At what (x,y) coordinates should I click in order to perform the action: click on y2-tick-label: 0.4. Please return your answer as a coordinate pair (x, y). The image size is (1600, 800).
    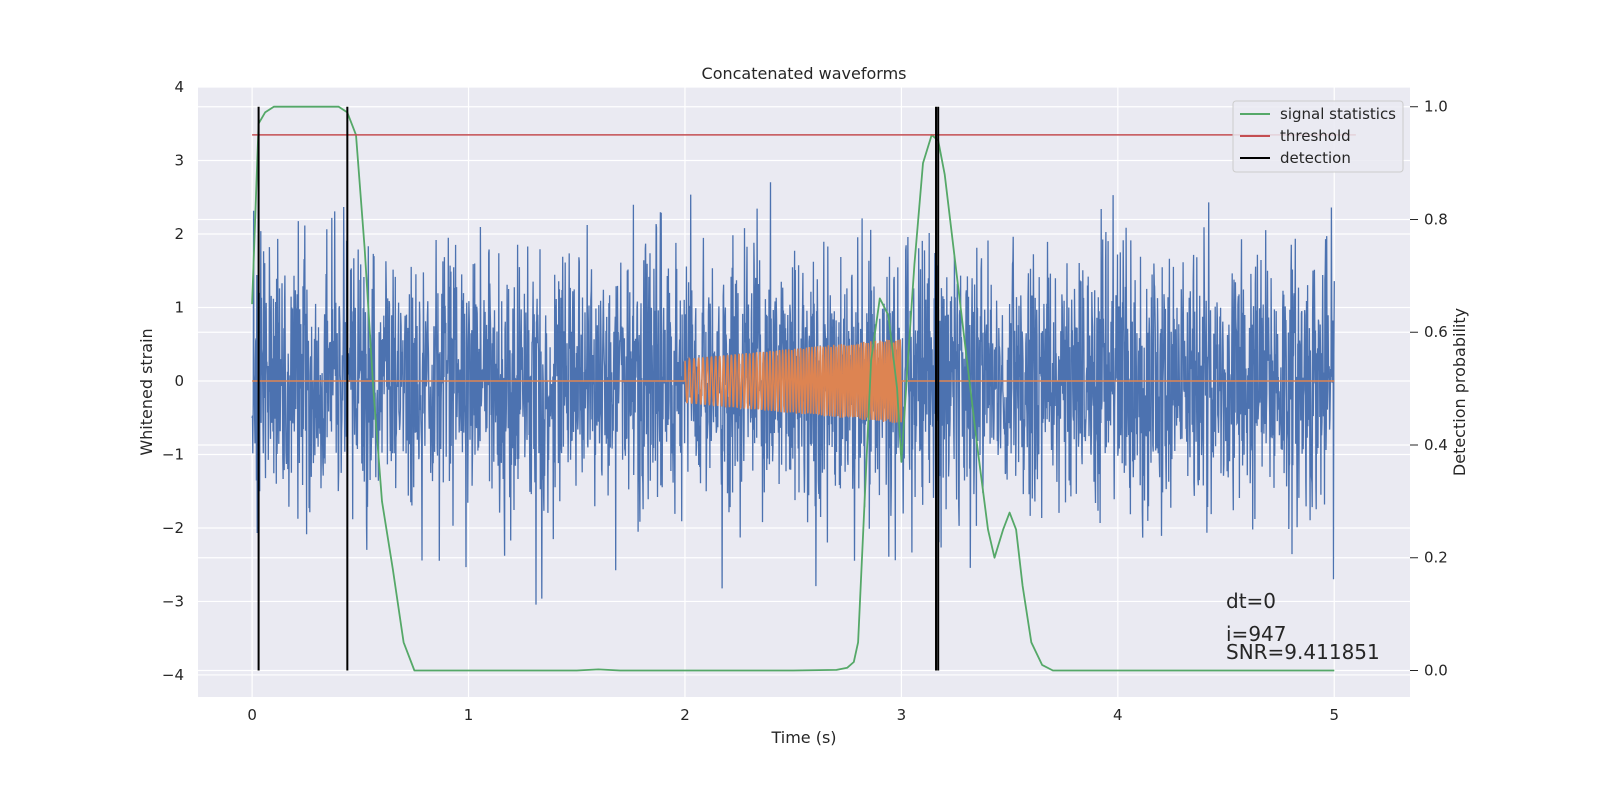
    Looking at the image, I should click on (1436, 445).